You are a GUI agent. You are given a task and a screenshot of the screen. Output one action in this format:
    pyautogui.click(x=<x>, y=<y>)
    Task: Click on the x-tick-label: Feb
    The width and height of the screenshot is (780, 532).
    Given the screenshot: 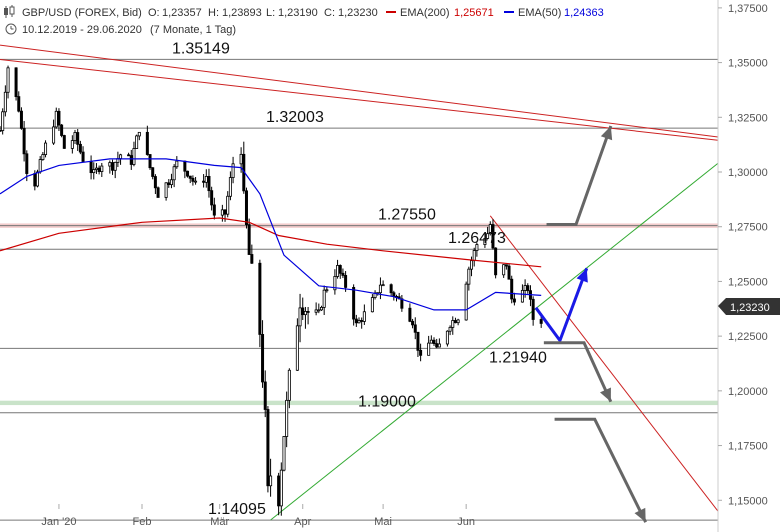 What is the action you would take?
    pyautogui.click(x=142, y=522)
    